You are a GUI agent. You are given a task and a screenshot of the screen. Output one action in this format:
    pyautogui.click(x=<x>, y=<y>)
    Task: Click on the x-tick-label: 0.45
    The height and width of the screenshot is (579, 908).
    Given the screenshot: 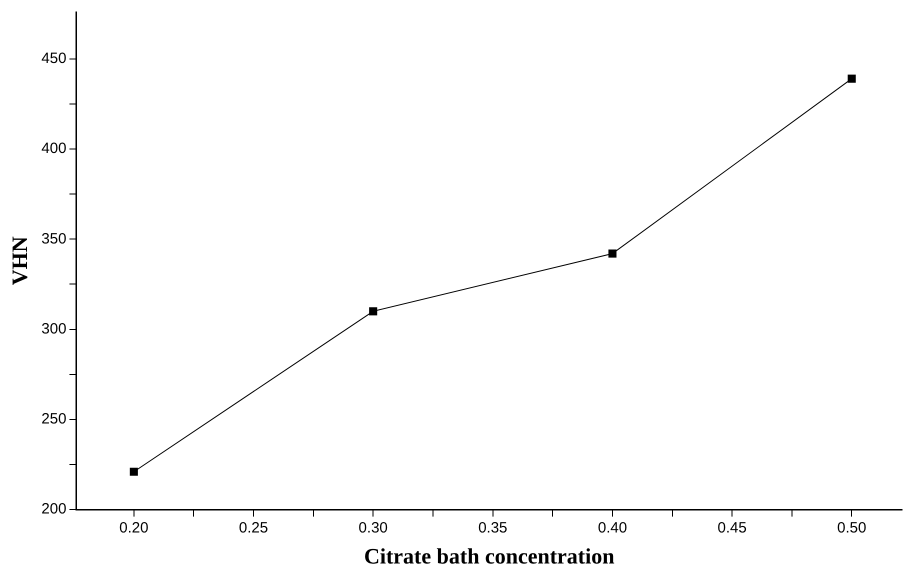 What is the action you would take?
    pyautogui.click(x=732, y=528)
    